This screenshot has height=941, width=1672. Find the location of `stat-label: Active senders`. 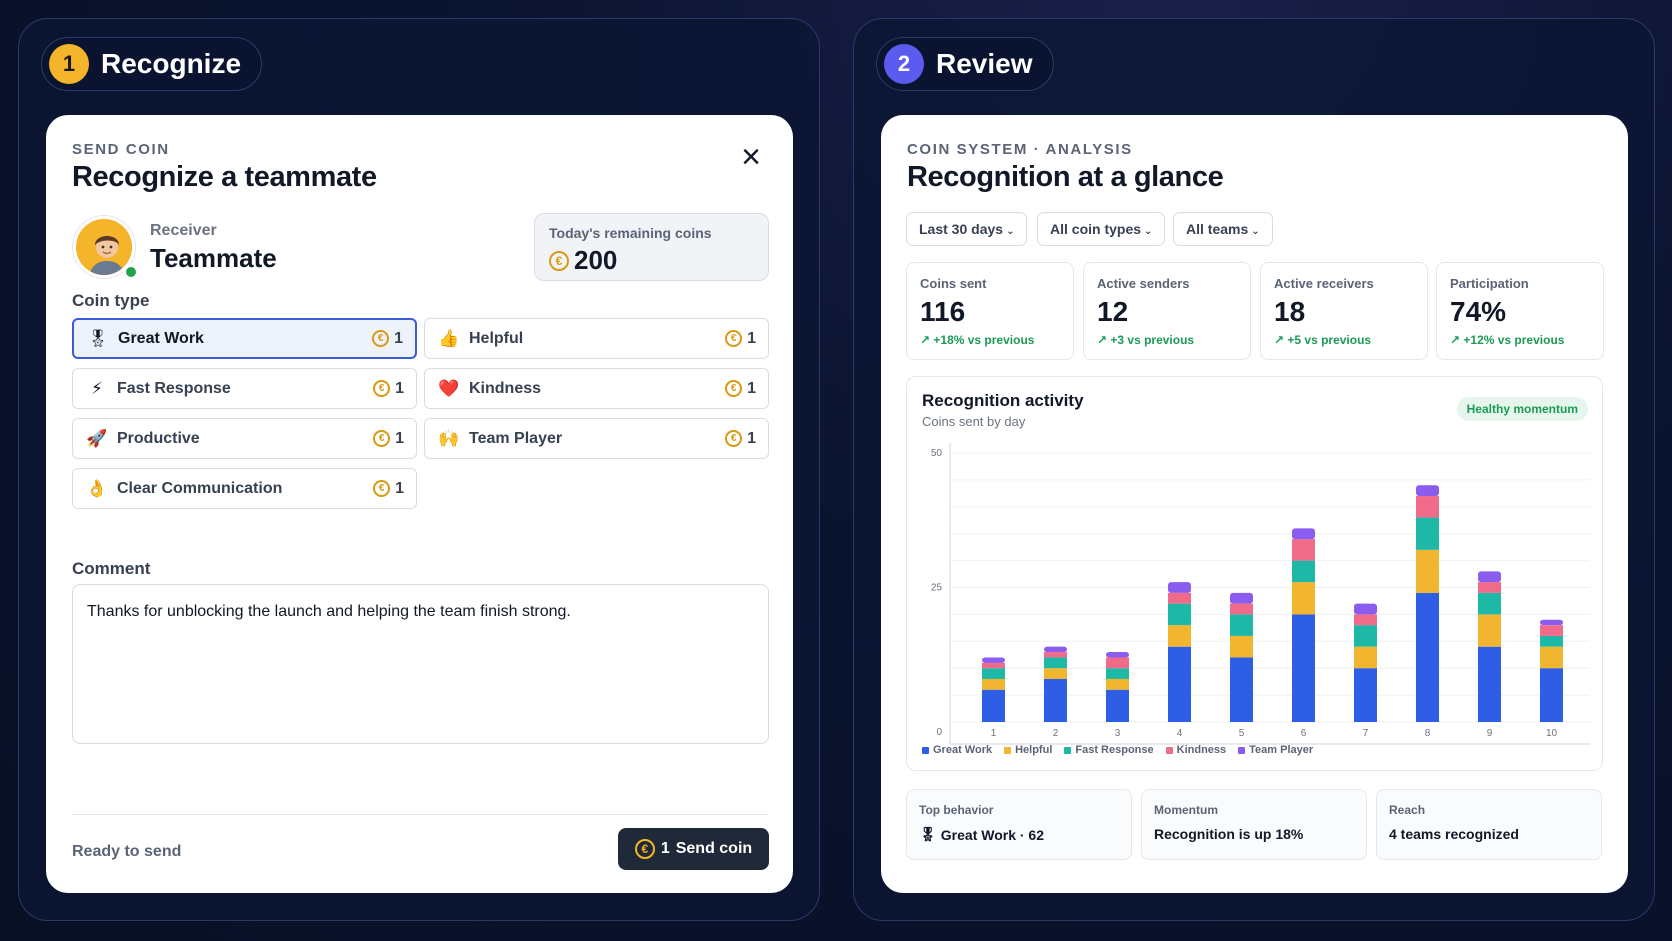

stat-label: Active senders is located at coordinates (1143, 283).